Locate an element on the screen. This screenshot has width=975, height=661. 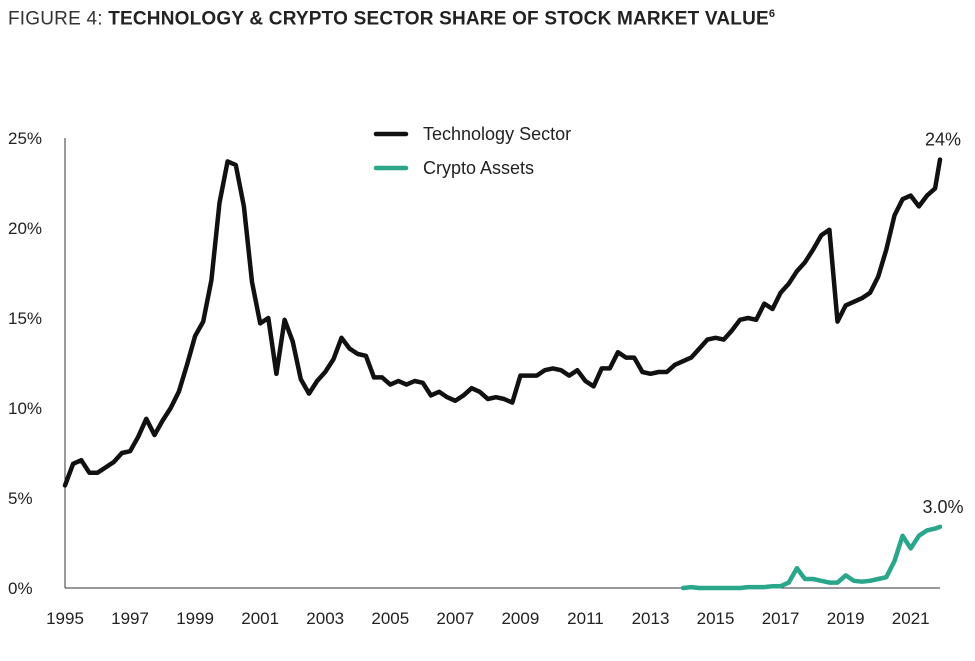
x-tick-label: 2017 is located at coordinates (781, 618).